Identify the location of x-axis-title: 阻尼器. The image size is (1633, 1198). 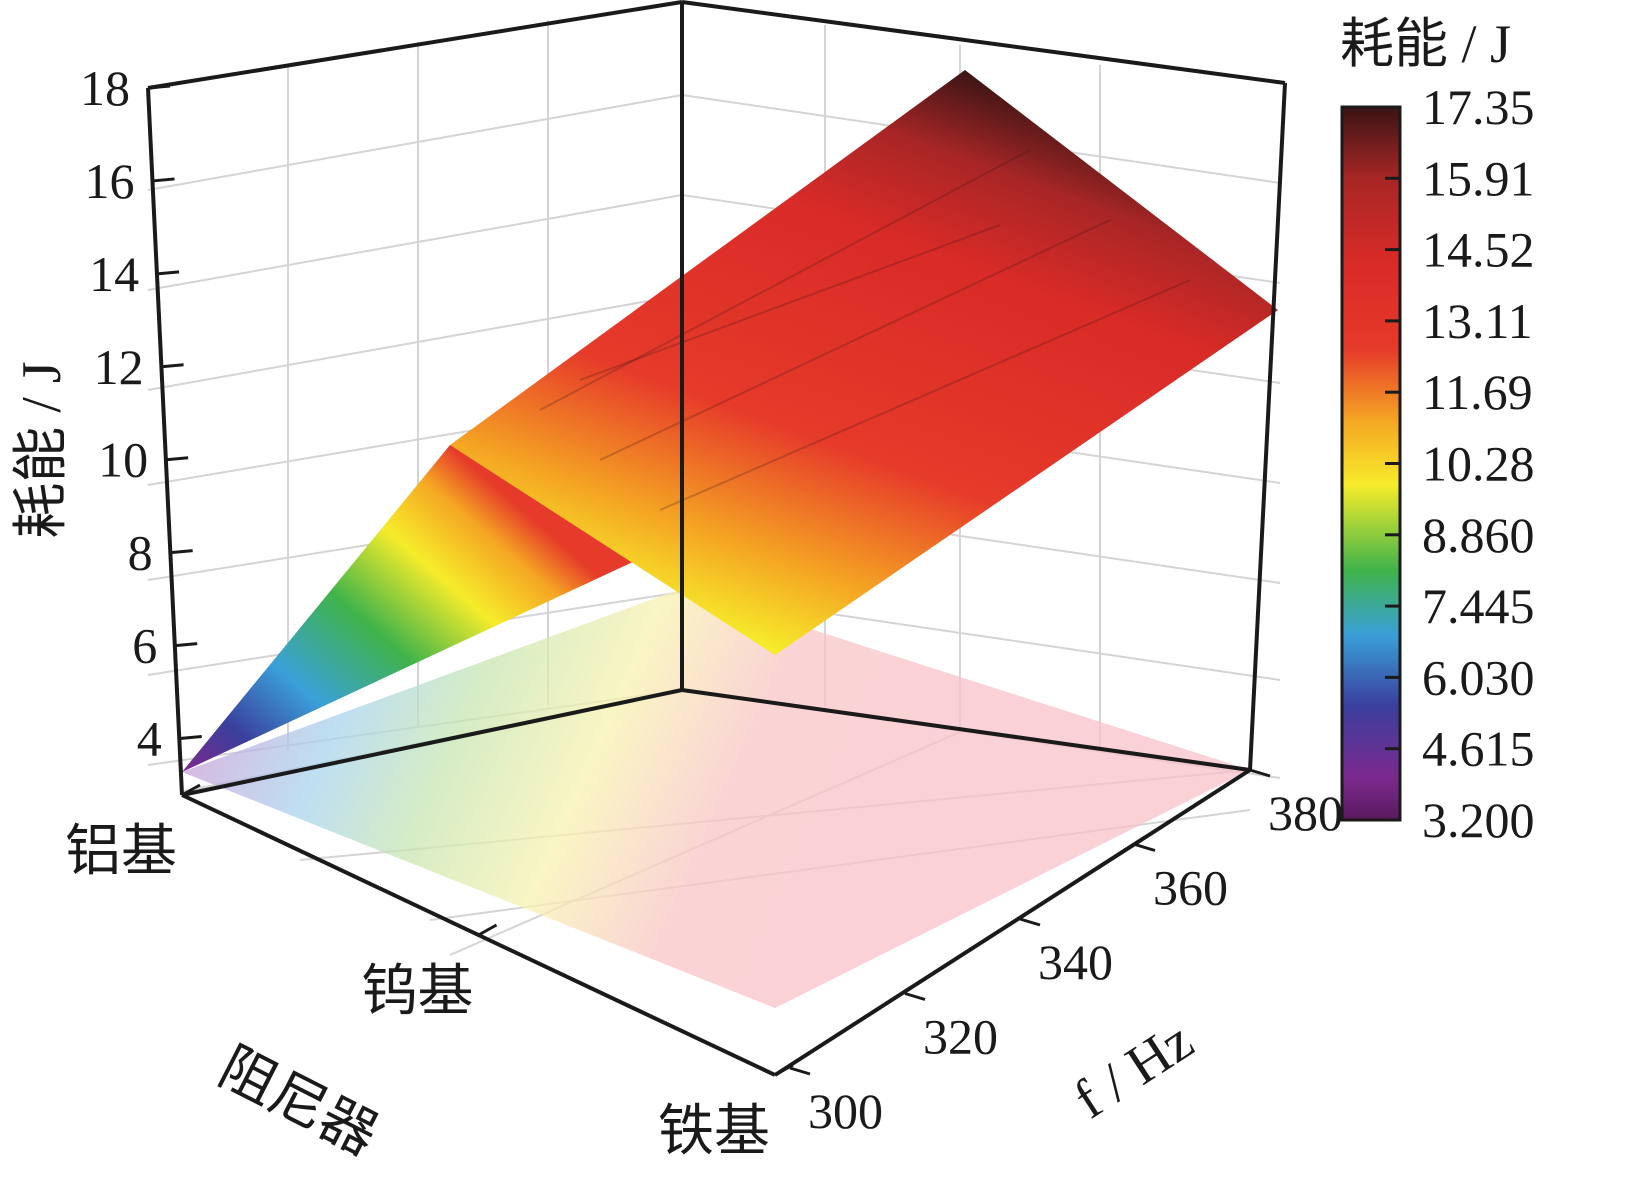
(298, 1102).